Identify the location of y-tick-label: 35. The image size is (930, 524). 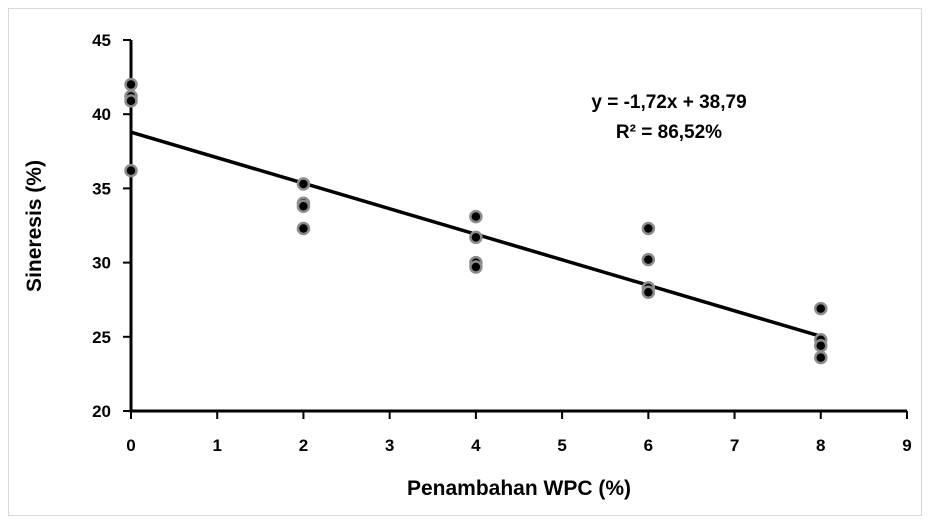
(101, 188).